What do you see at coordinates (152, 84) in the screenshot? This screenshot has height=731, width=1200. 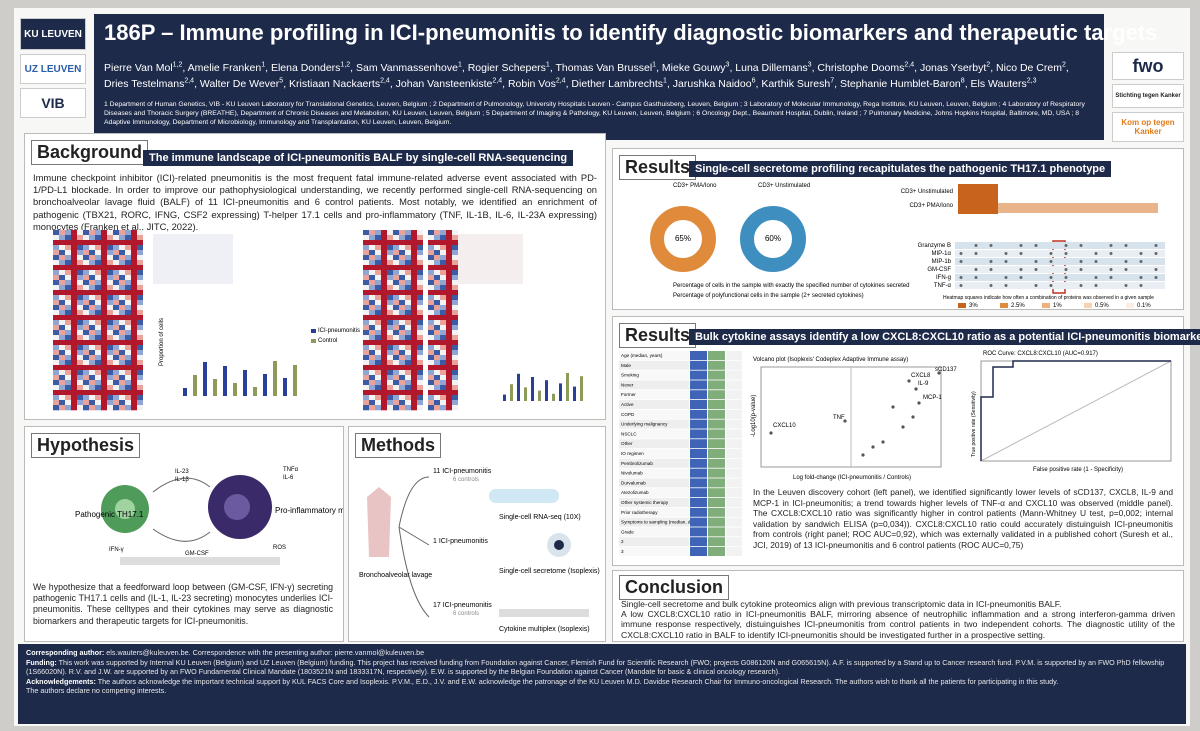 I see `author: Dries Testelmans2,4,` at bounding box center [152, 84].